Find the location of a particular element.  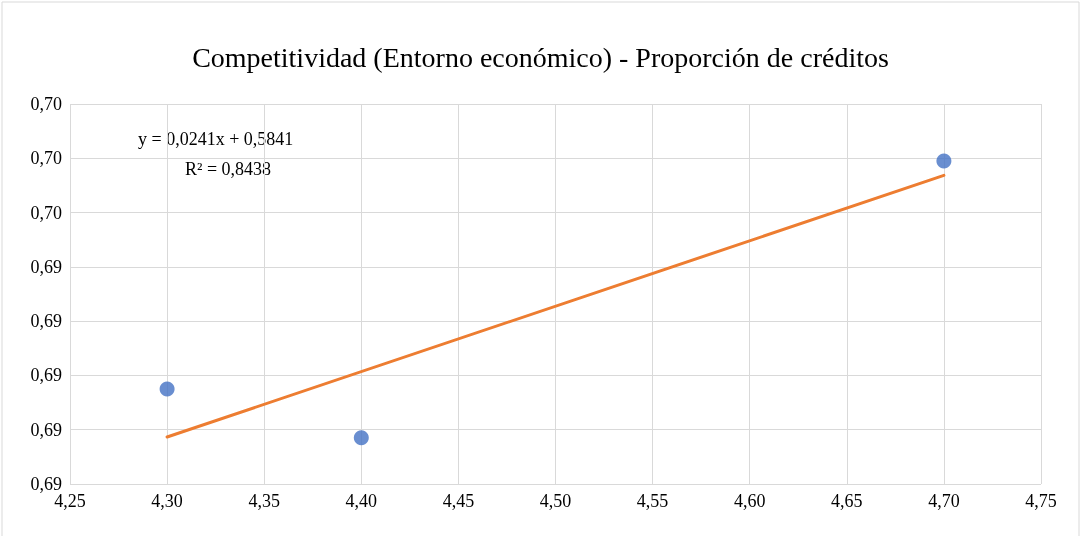

x-tick-label: 4,75 is located at coordinates (1041, 501).